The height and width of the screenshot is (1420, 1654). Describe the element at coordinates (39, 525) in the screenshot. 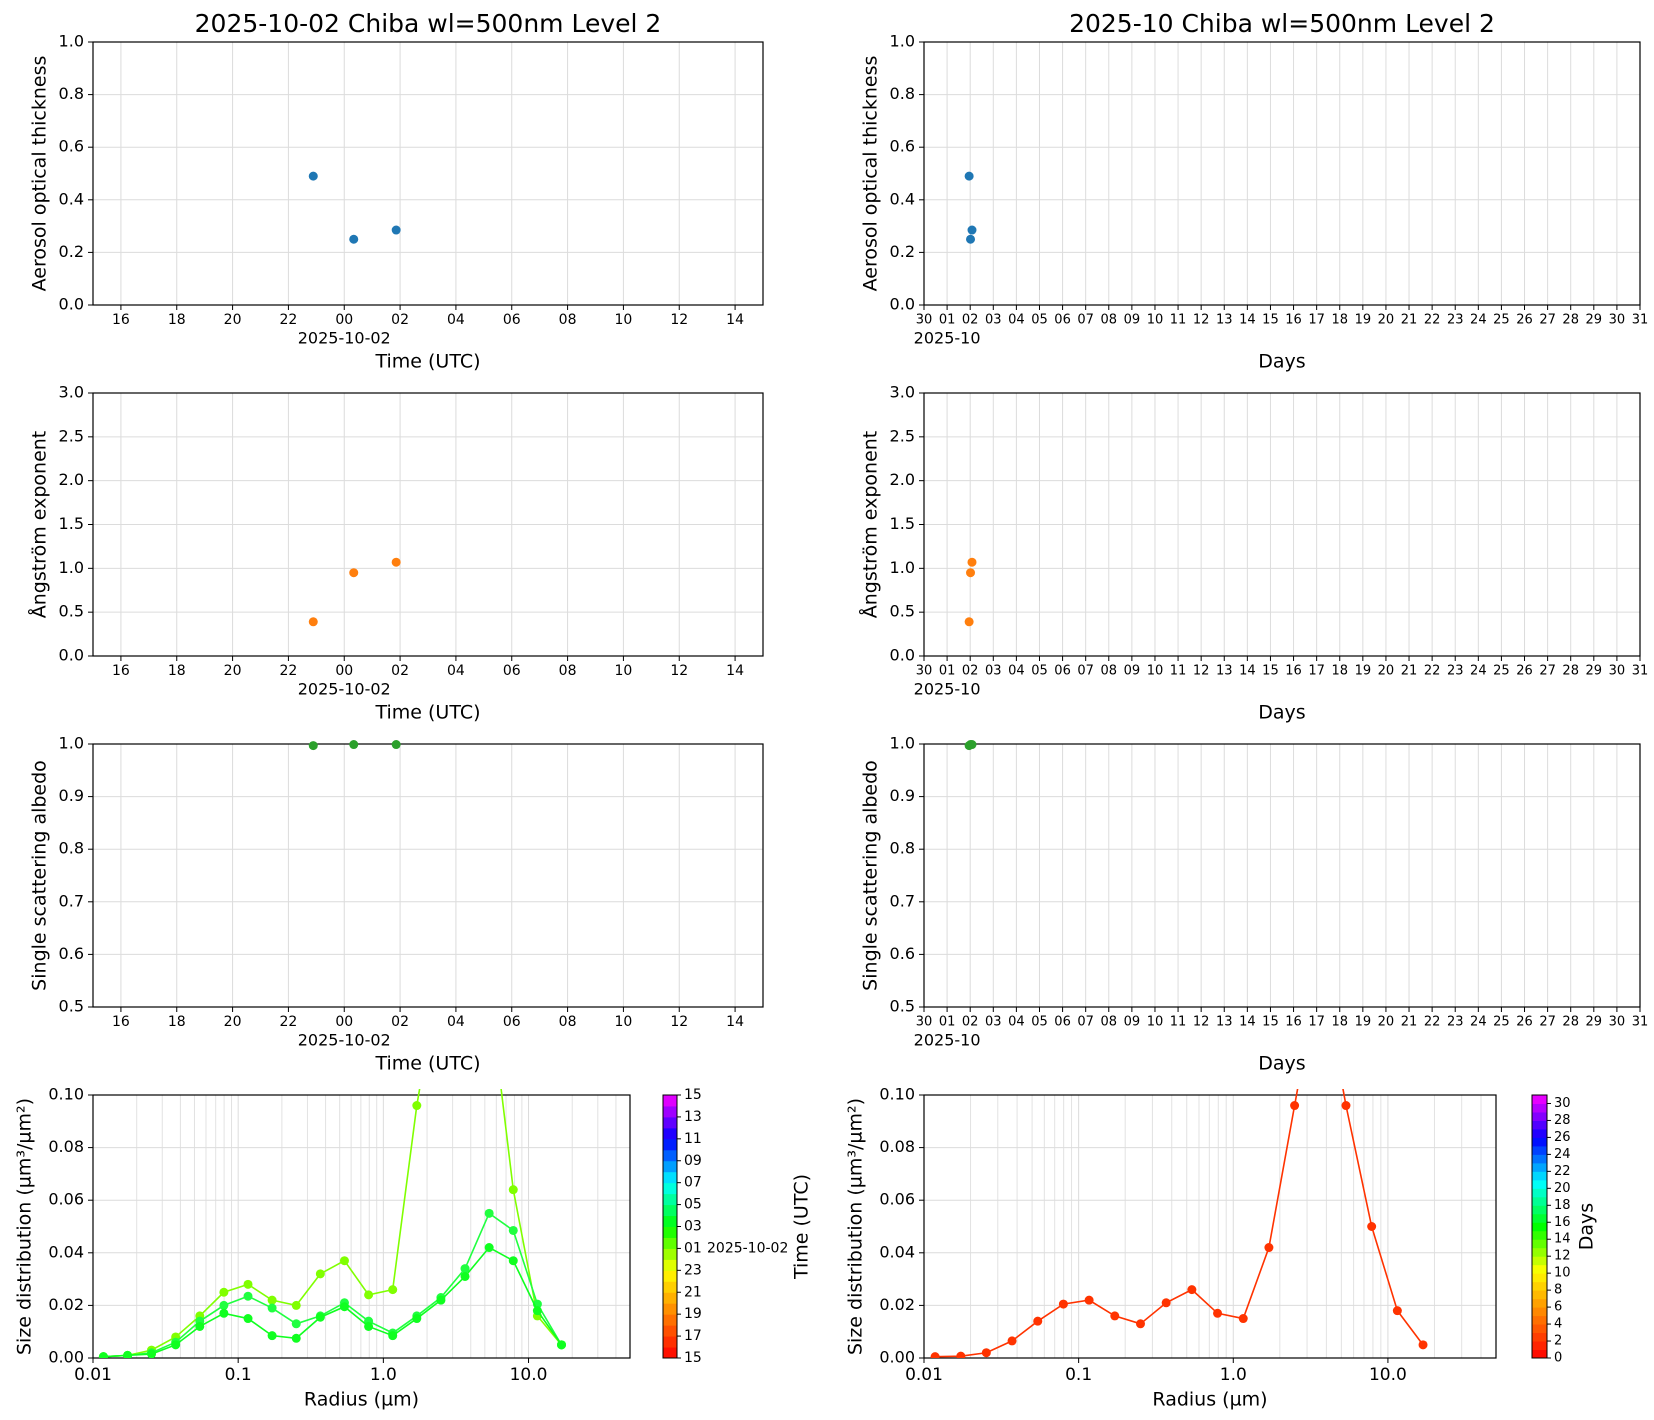

I see `y-axis-label: Ångström exponent` at that location.